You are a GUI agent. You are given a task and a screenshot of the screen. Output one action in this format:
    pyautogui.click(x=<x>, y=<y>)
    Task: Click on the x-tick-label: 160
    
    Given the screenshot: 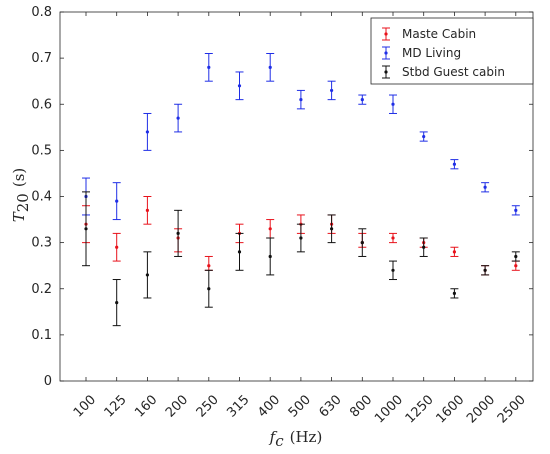 What is the action you would take?
    pyautogui.click(x=146, y=406)
    